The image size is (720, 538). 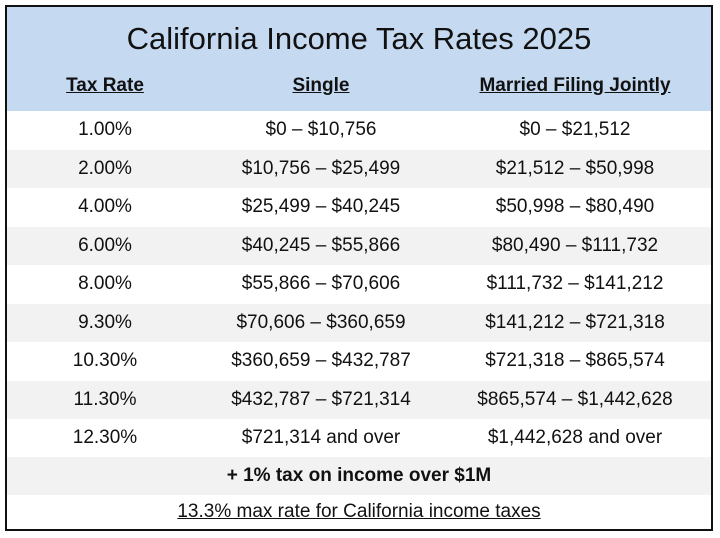 I want to click on tax-rate-cell: 12.30%, so click(x=105, y=438).